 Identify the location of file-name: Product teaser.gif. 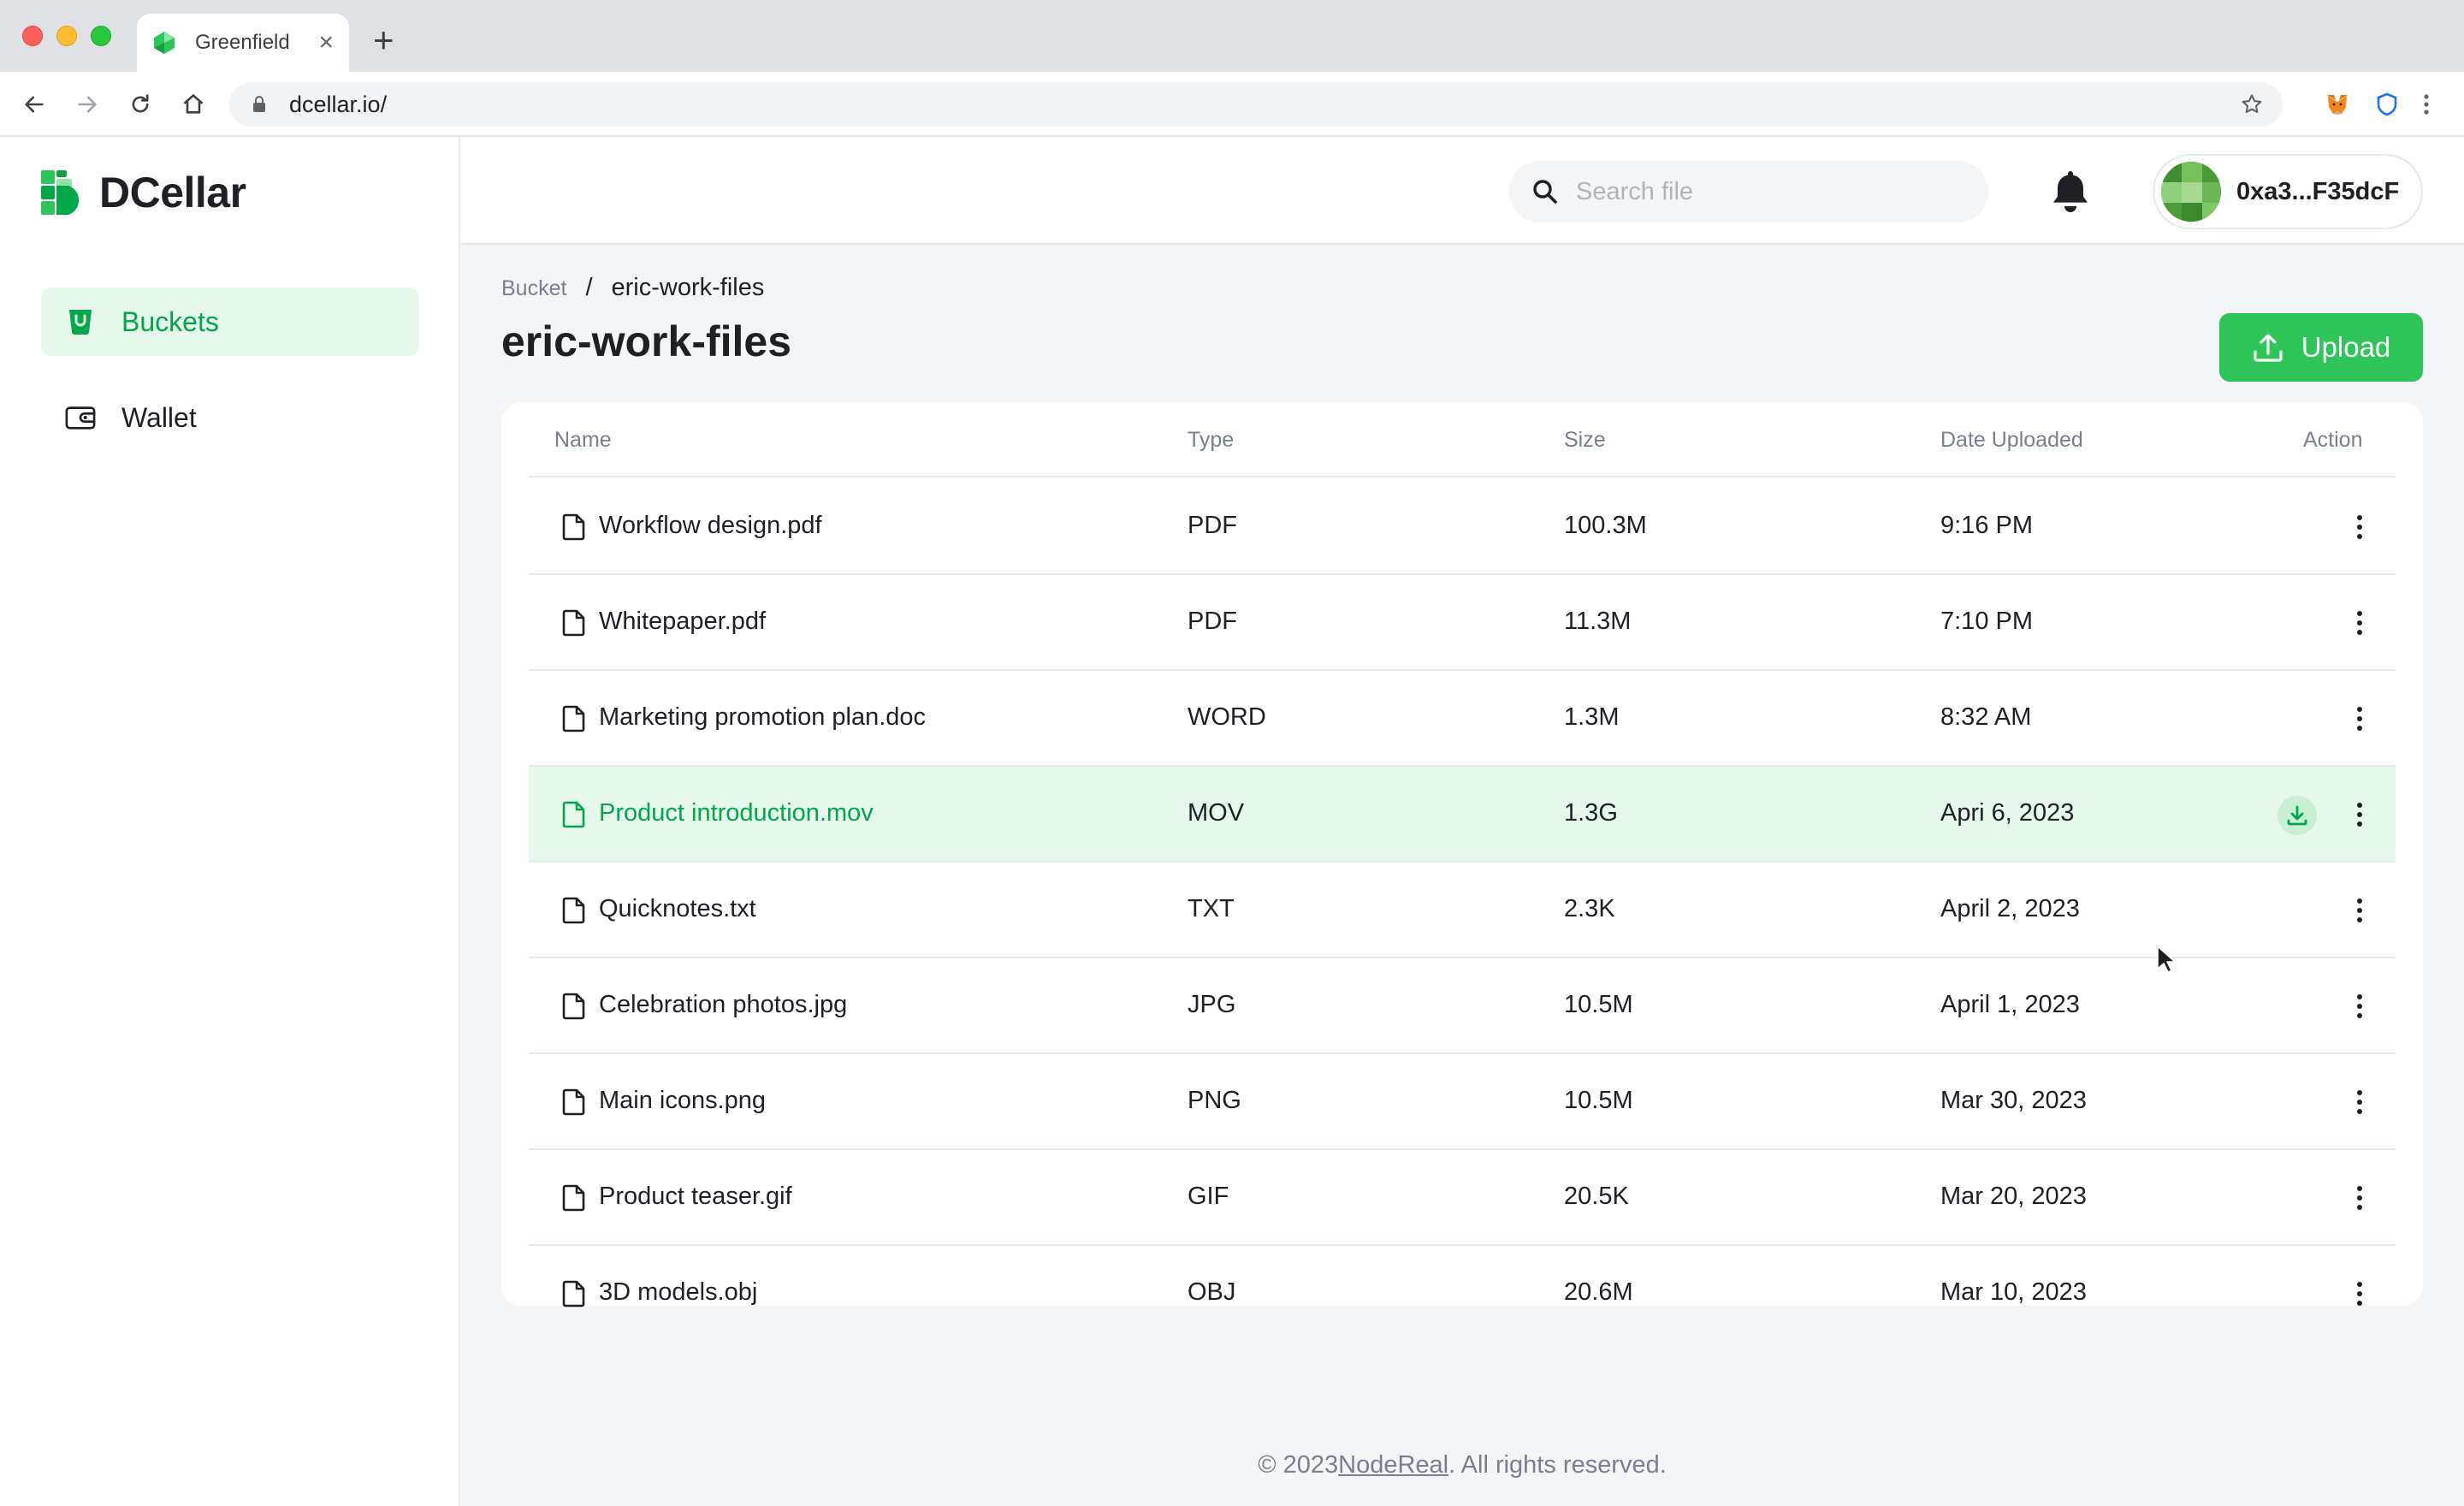
(695, 1196).